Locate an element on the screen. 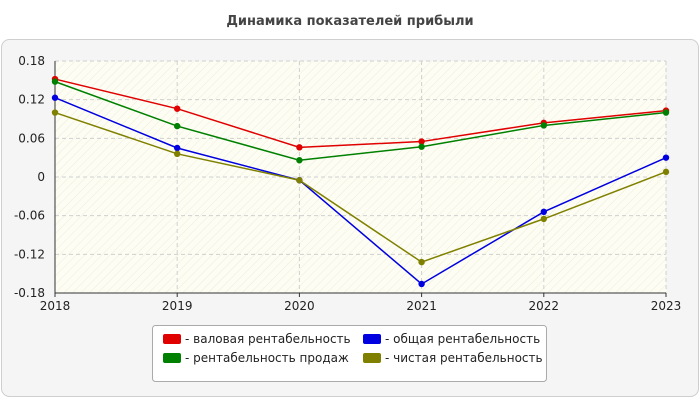 Image resolution: width=700 pixels, height=404 pixels. y-tick-label: 0.18 is located at coordinates (31, 61).